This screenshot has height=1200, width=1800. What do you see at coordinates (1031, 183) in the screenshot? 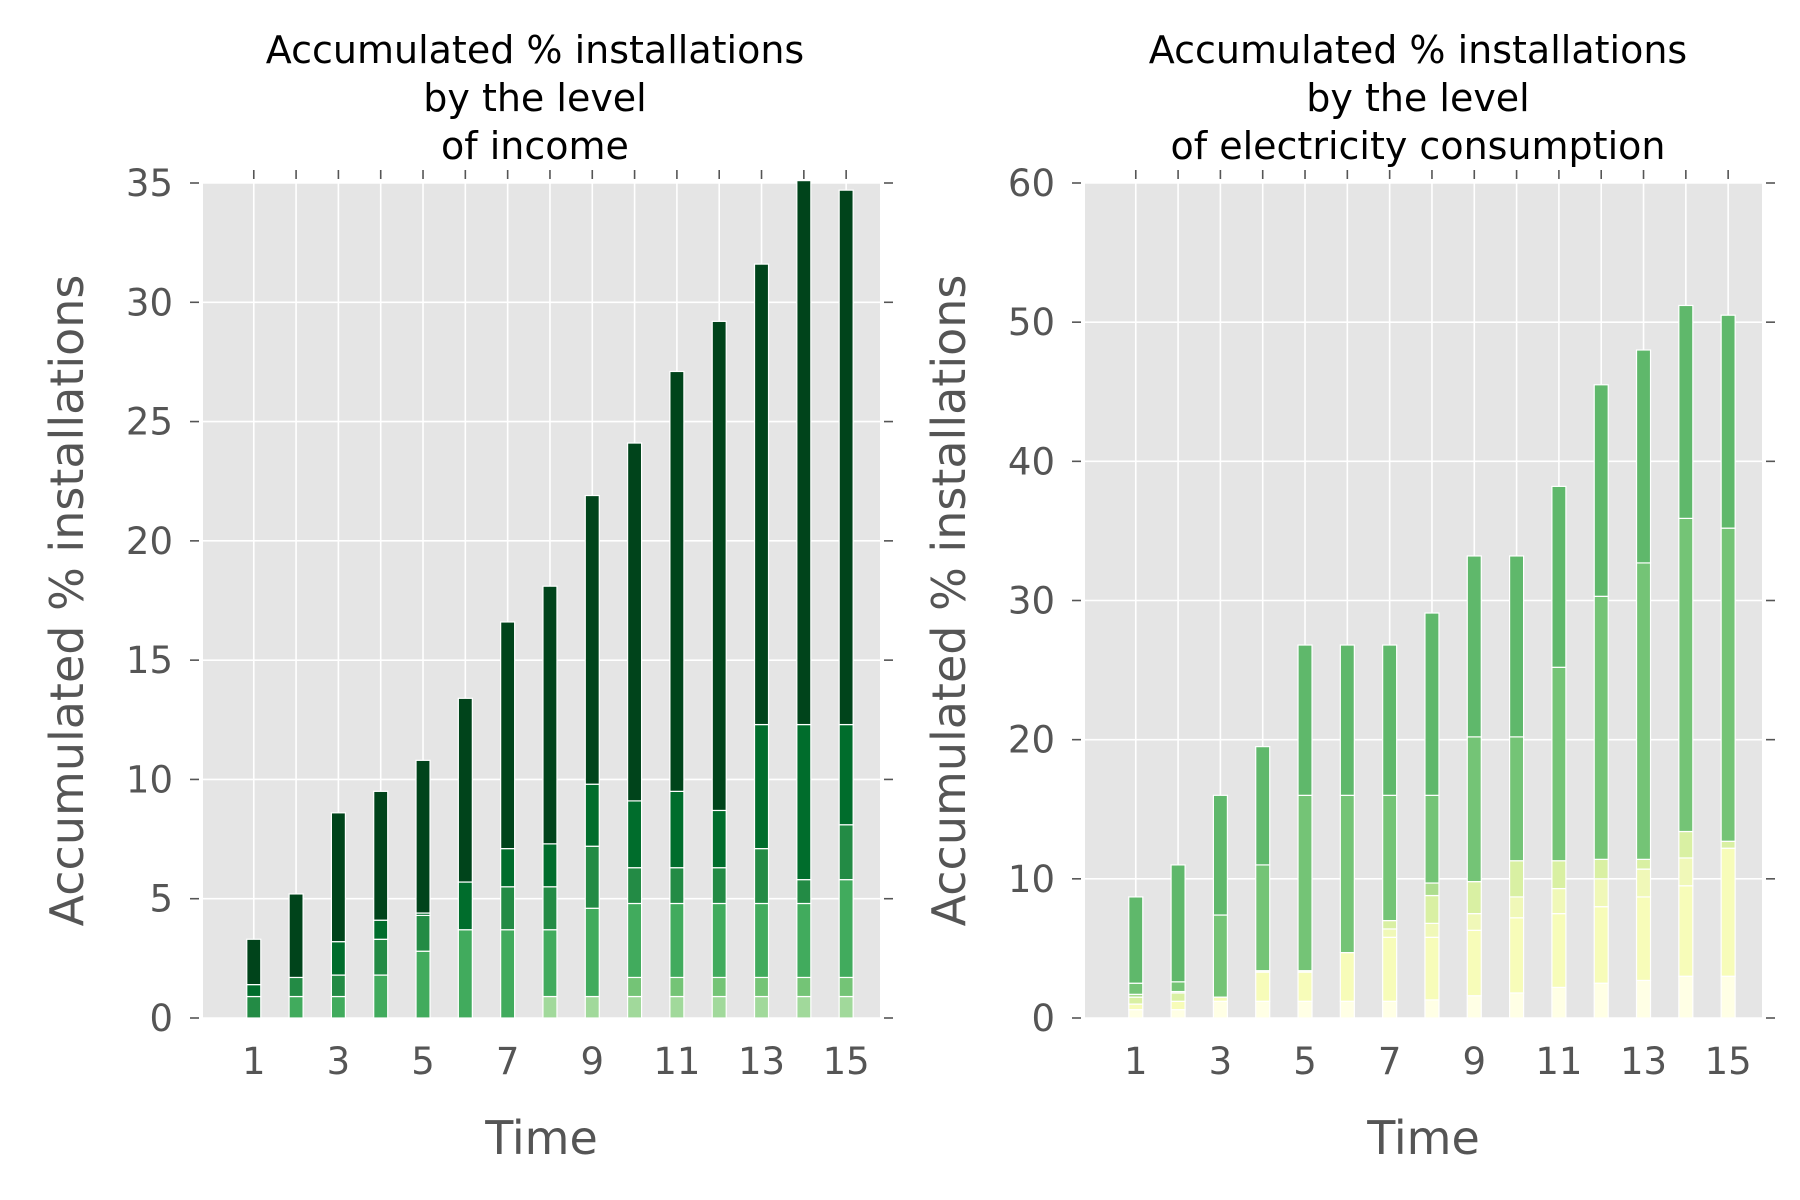
I see `electricity-y-tick-label: 60` at bounding box center [1031, 183].